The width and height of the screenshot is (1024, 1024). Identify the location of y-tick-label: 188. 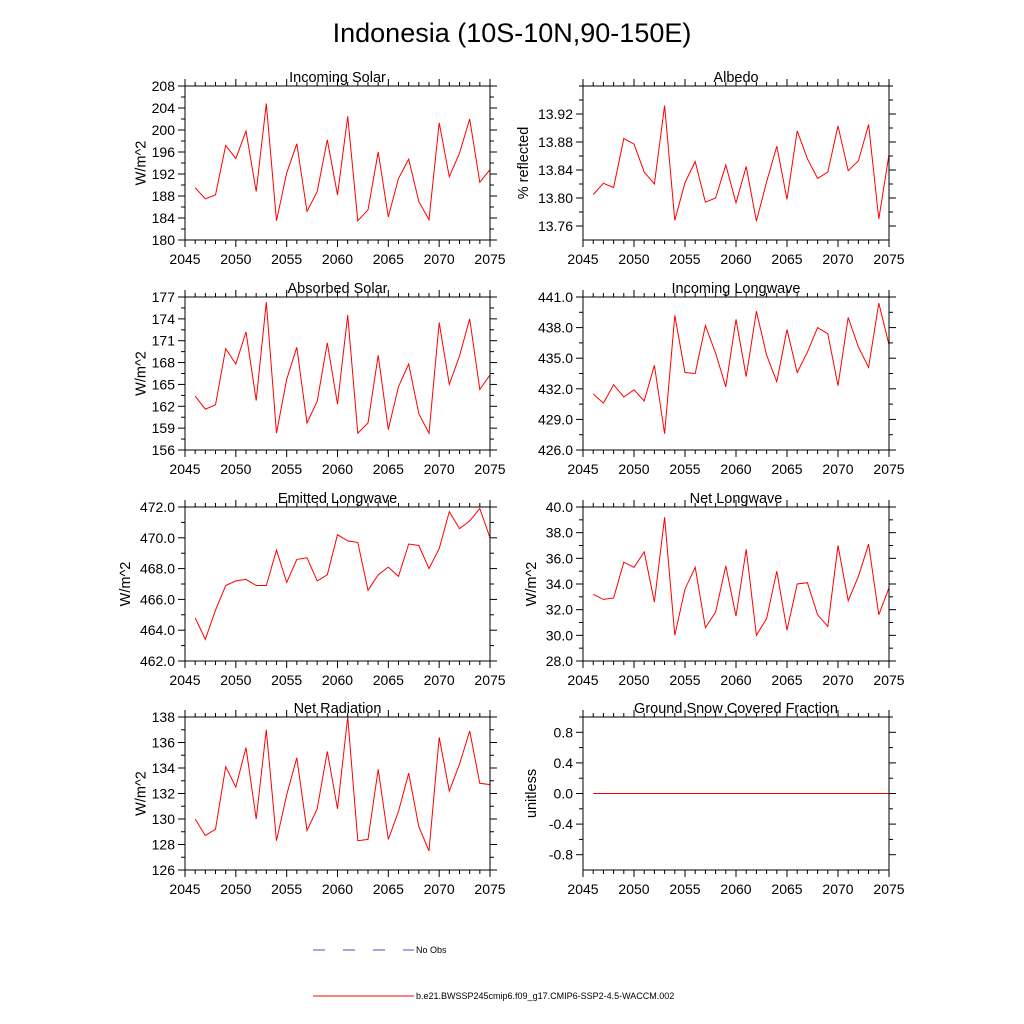
(164, 196).